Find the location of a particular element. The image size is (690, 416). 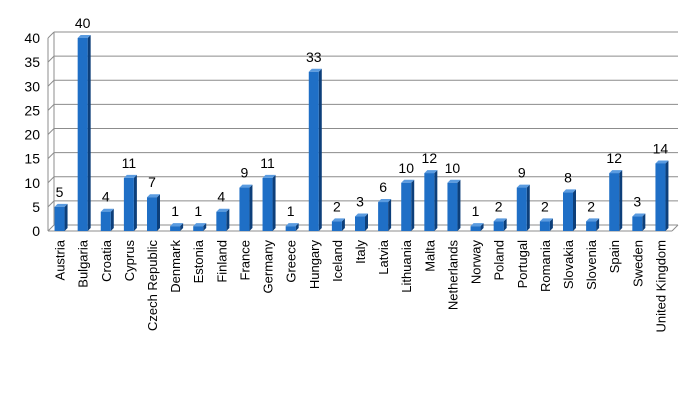

x-tick-label: Germany is located at coordinates (268, 267).